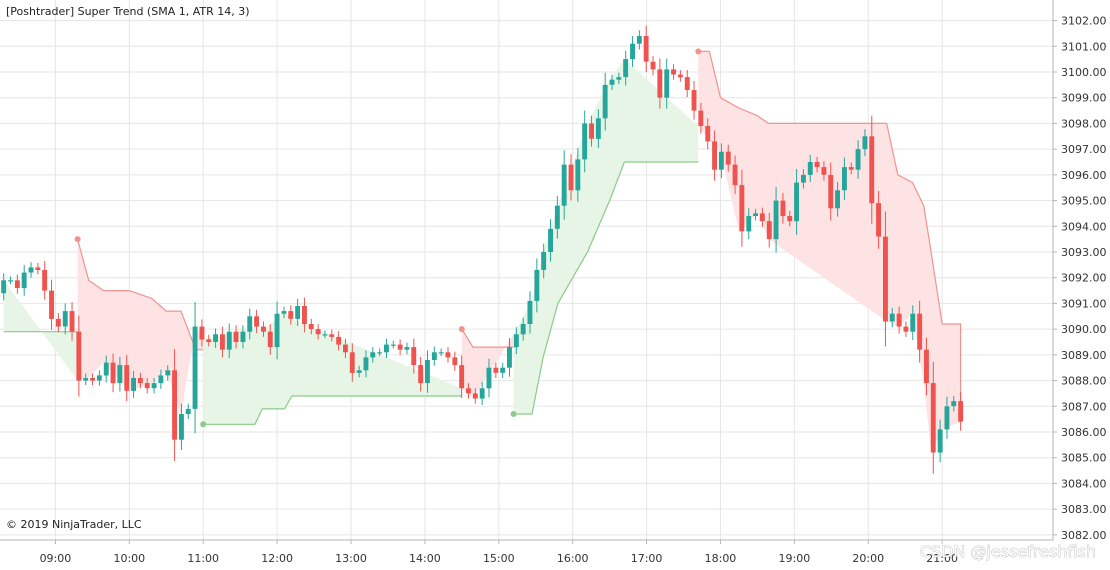 This screenshot has height=570, width=1110. I want to click on y-tick-label: 3097.00, so click(1084, 149).